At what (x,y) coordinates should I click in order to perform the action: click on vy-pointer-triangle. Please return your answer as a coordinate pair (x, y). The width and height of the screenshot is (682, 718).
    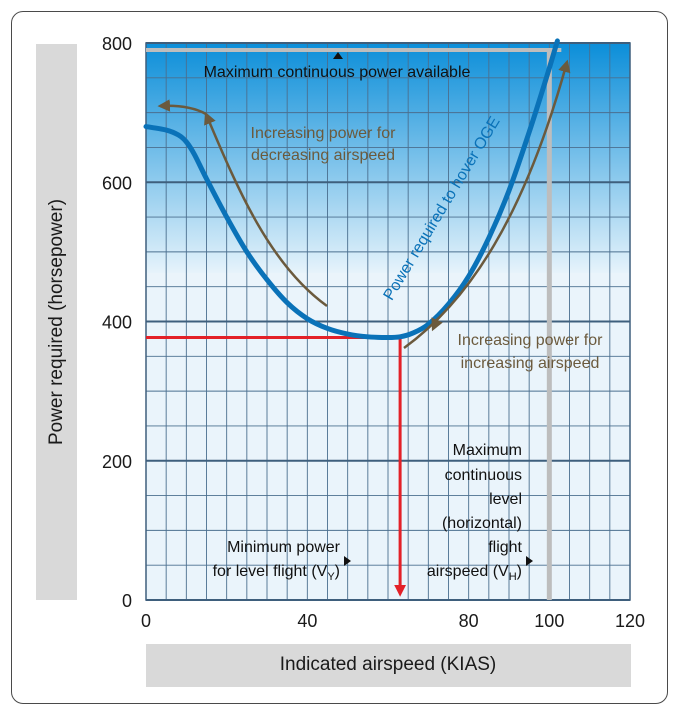
    Looking at the image, I should click on (347, 561).